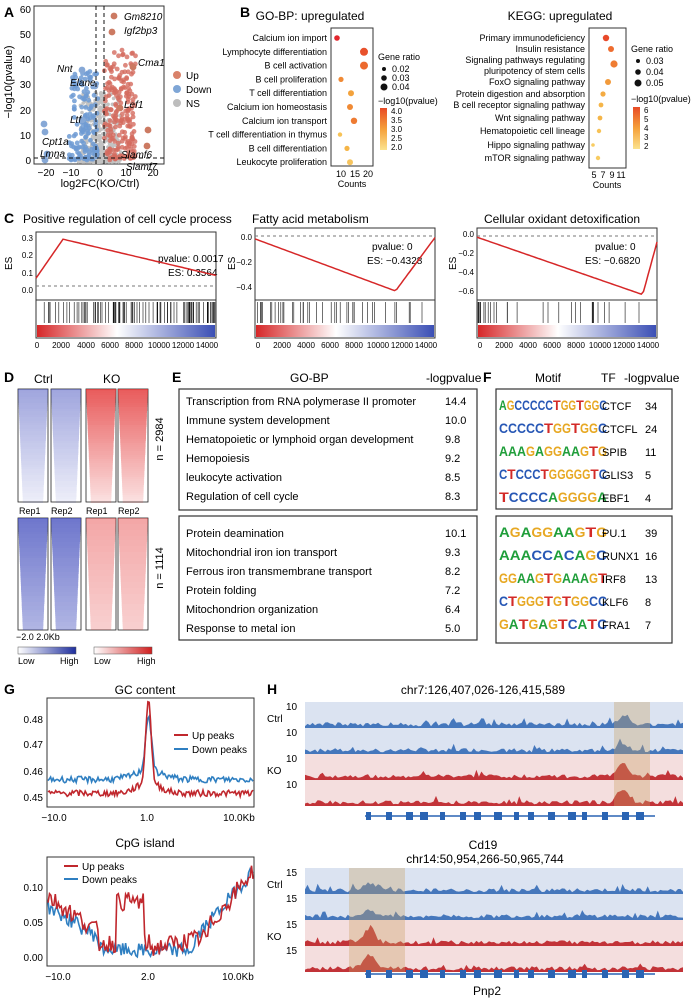  I want to click on size-key, so click(384, 78).